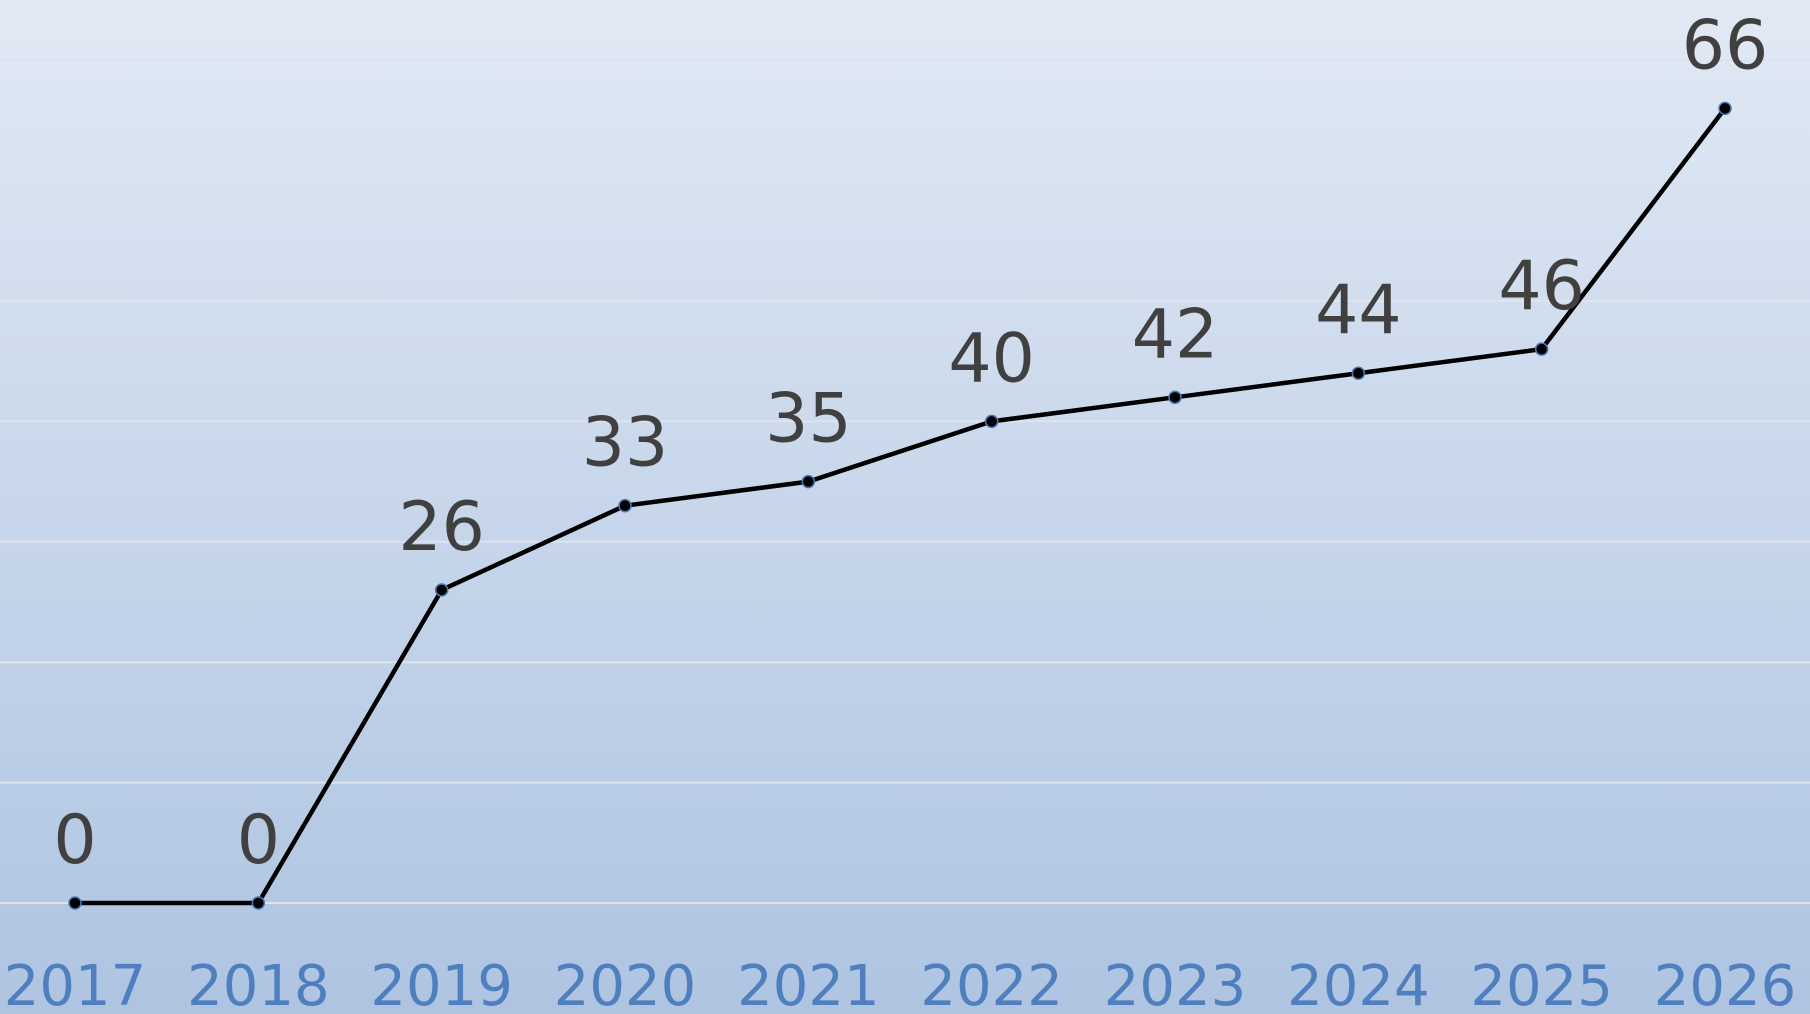 This screenshot has width=1810, height=1014. Describe the element at coordinates (1358, 984) in the screenshot. I see `x-tick-label: 2024` at that location.